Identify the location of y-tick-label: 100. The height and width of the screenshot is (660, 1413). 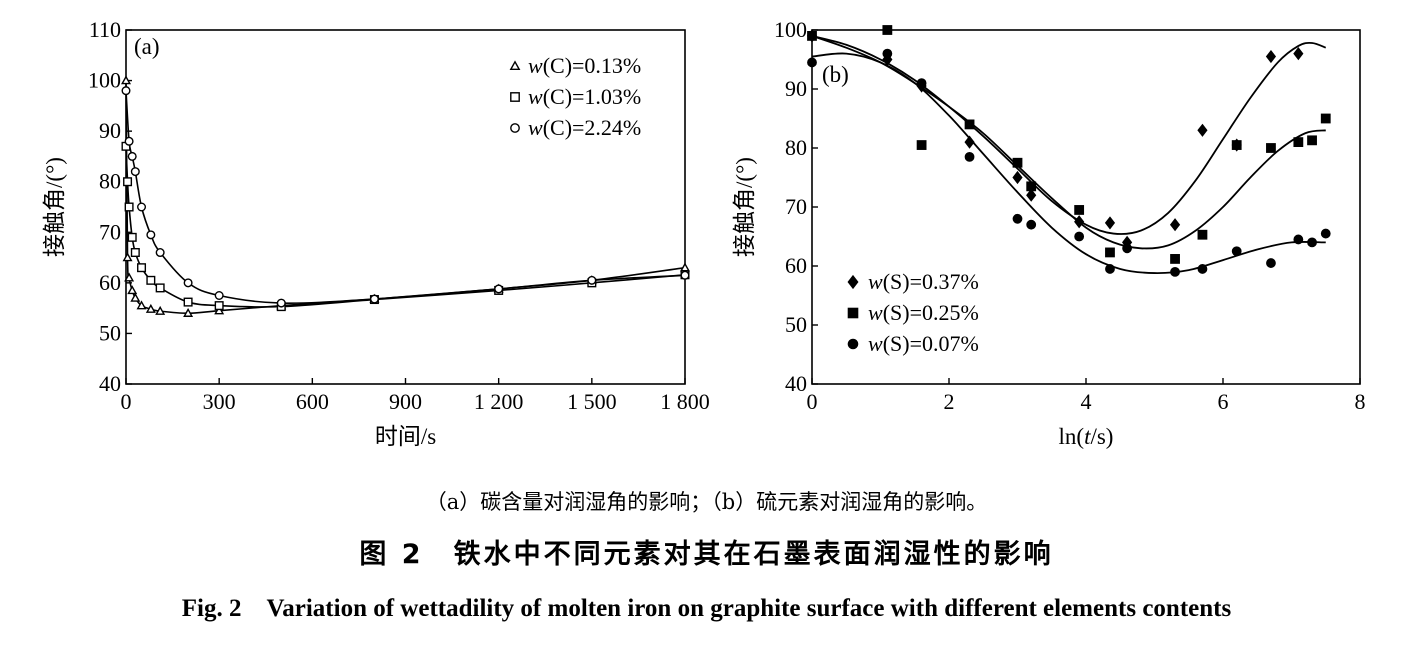
(104, 80).